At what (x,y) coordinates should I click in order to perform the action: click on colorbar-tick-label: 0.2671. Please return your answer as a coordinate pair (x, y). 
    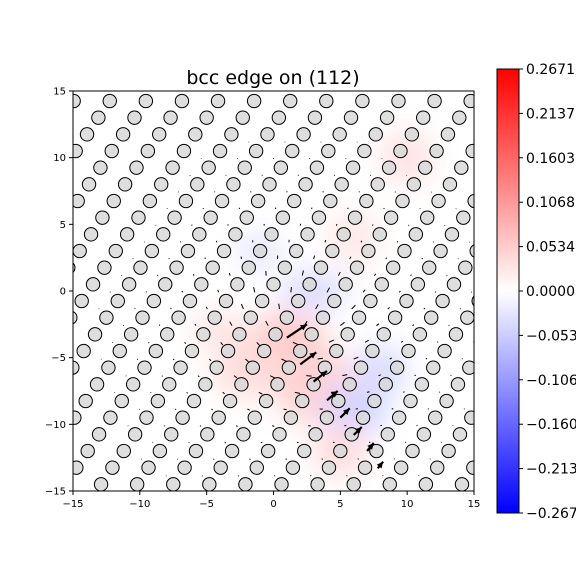
    Looking at the image, I should click on (550, 70).